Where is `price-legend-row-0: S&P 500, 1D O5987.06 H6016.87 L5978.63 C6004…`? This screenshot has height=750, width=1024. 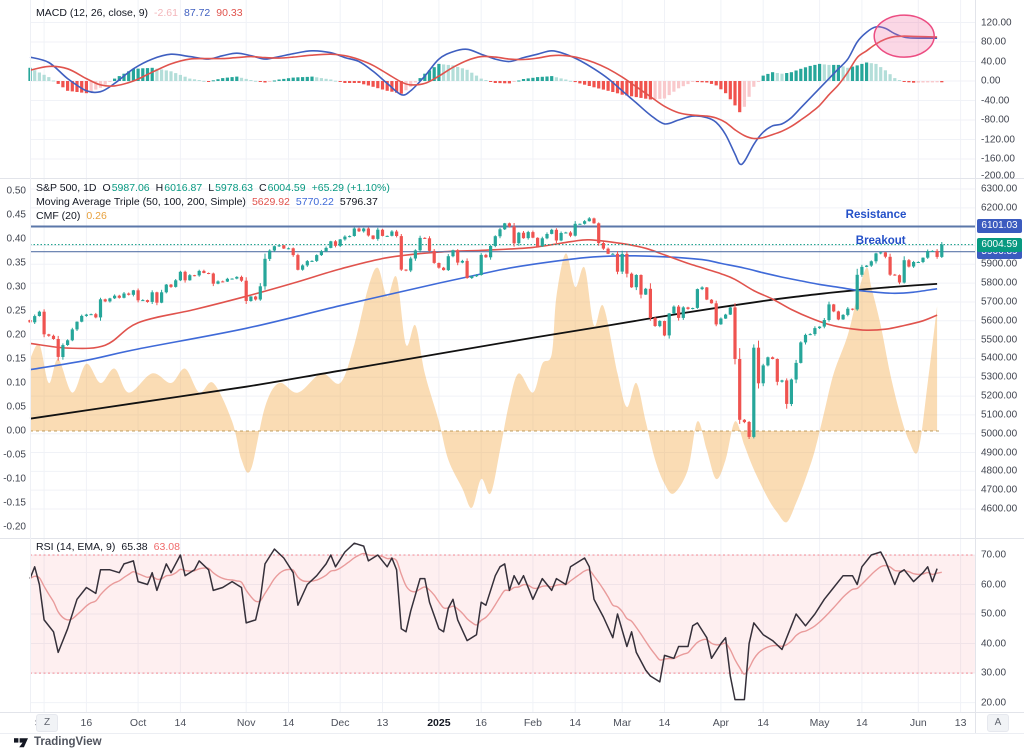 price-legend-row-0: S&P 500, 1D O5987.06 H6016.87 L5978.63 C6004… is located at coordinates (213, 188).